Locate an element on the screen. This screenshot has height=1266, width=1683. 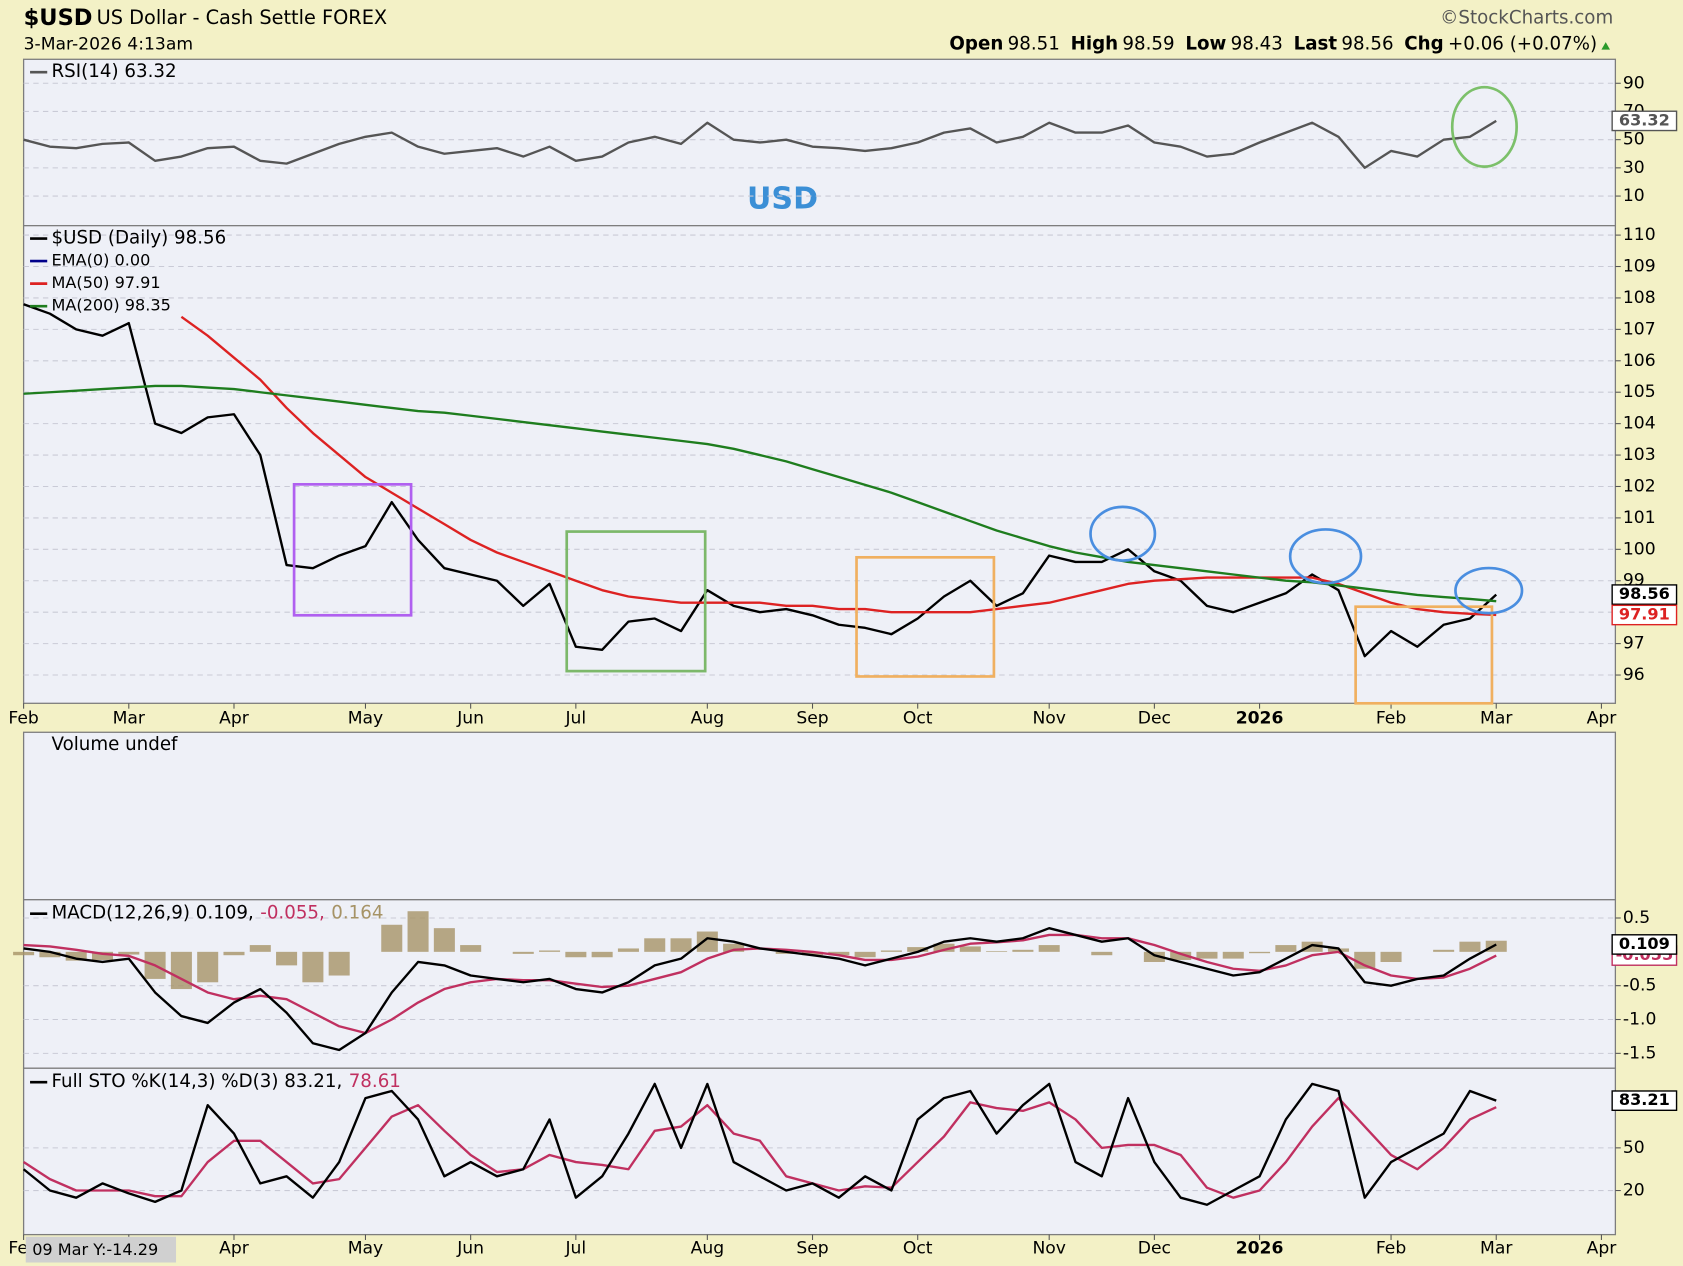
sto-panel is located at coordinates (819, 1151).